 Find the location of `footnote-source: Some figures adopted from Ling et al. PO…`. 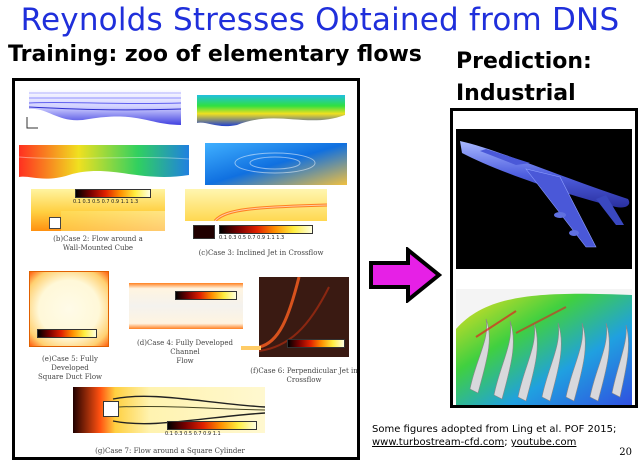

footnote-source: Some figures adopted from Ling et al. PO… is located at coordinates (494, 429).